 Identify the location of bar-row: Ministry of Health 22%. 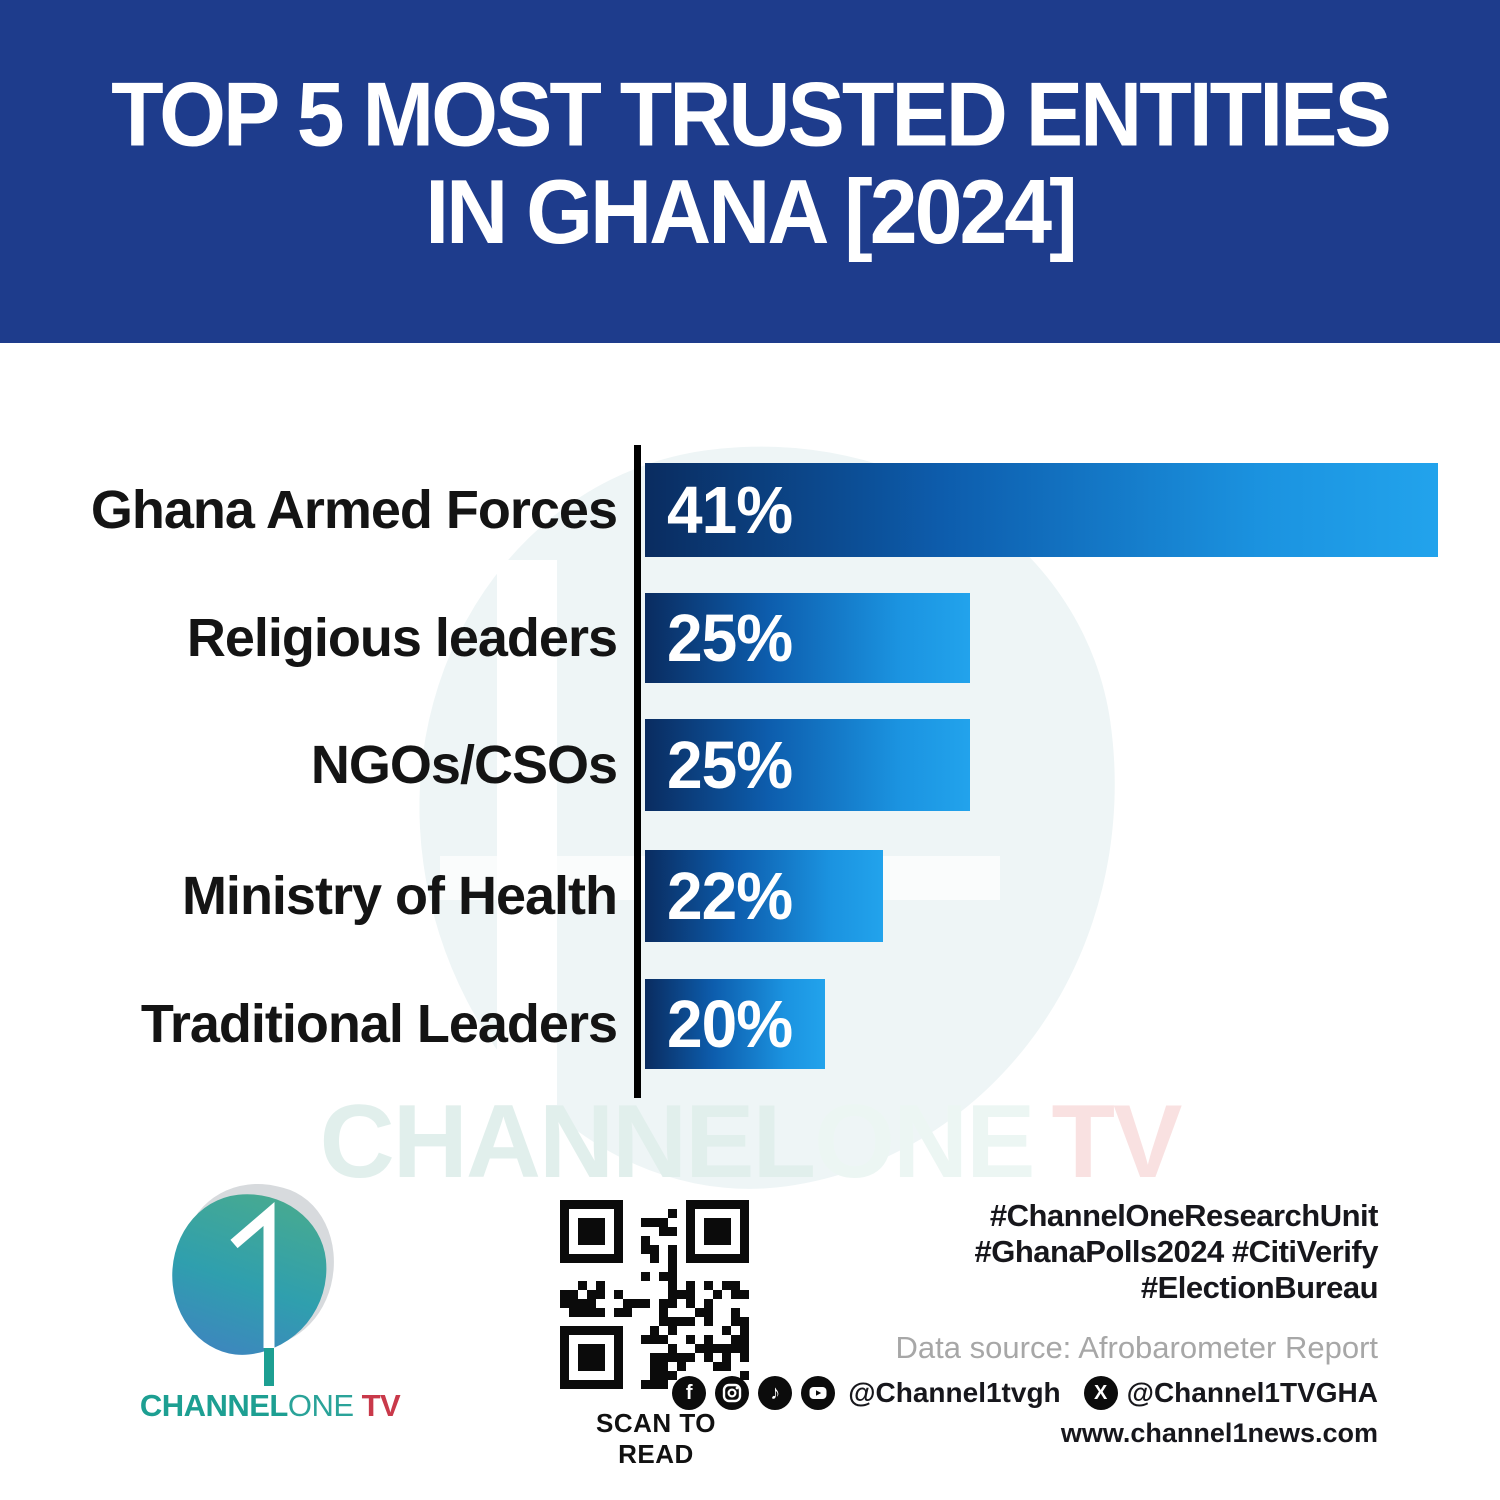
(722, 896).